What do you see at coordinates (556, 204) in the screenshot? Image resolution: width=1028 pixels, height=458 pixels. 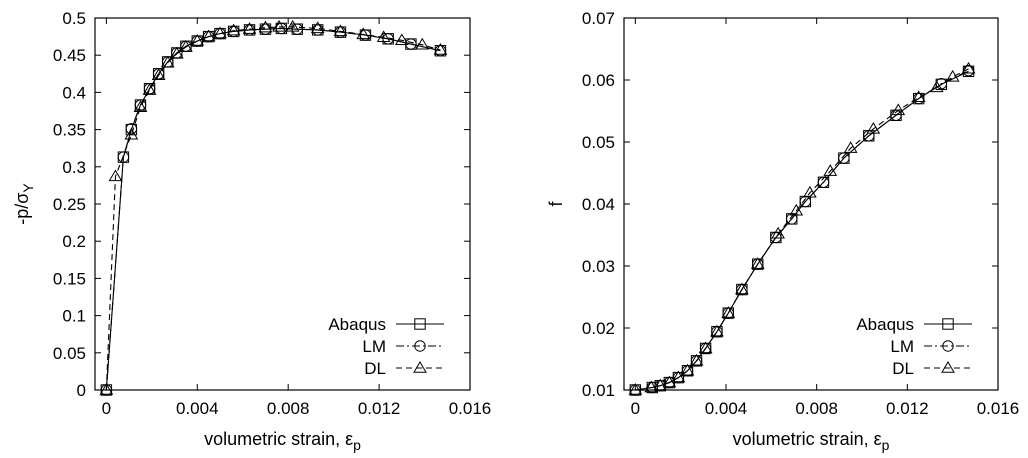 I see `y-axis-title: f` at bounding box center [556, 204].